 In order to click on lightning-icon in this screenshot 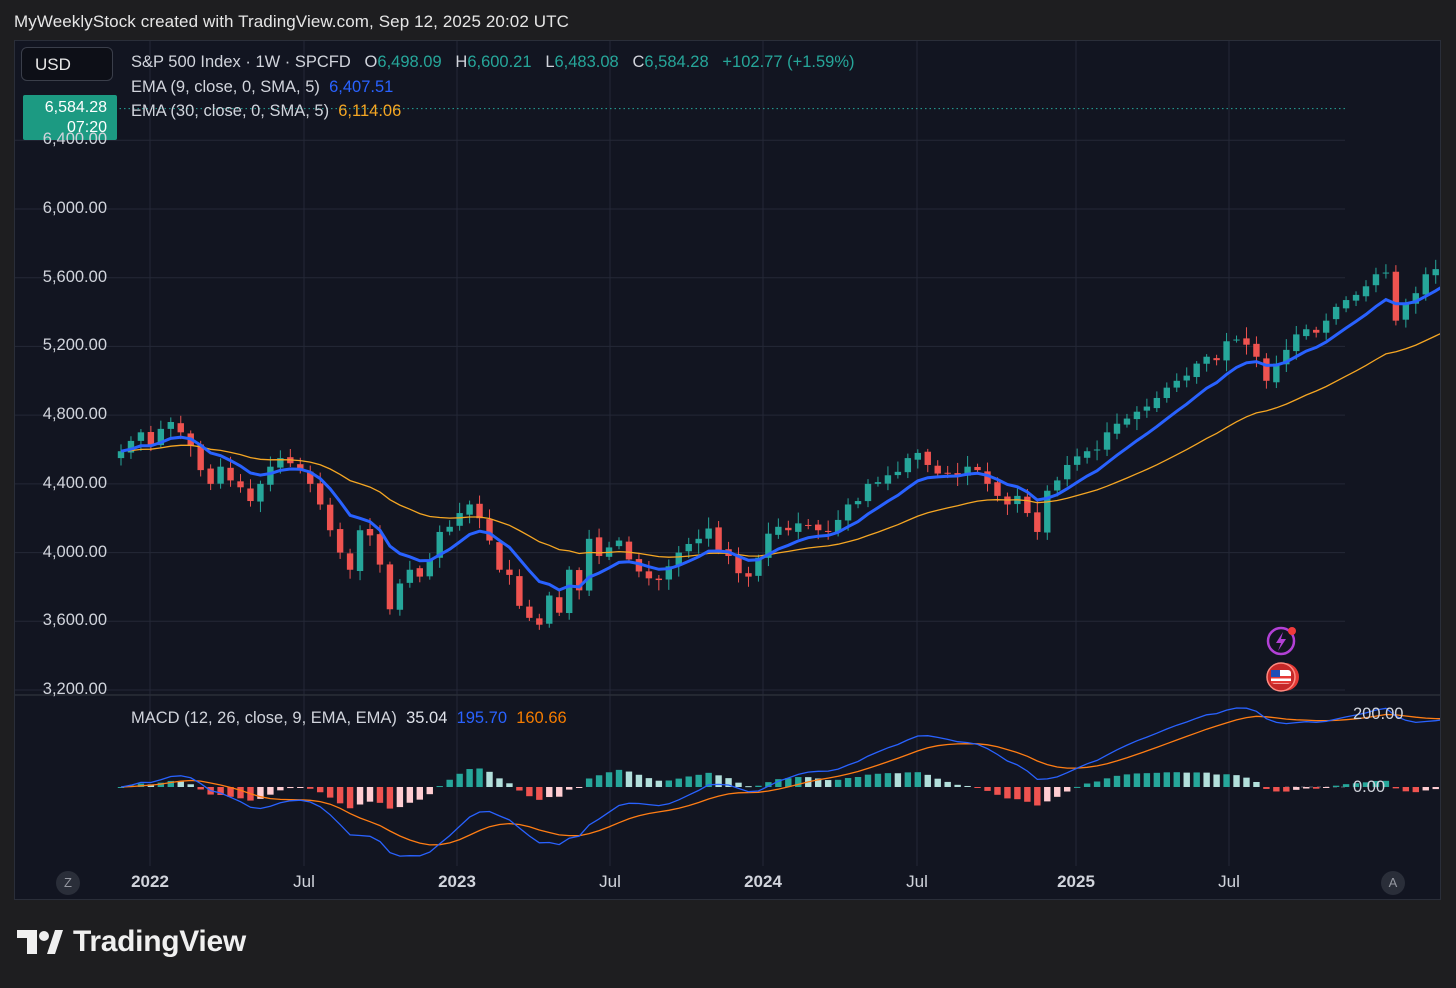, I will do `click(1283, 642)`.